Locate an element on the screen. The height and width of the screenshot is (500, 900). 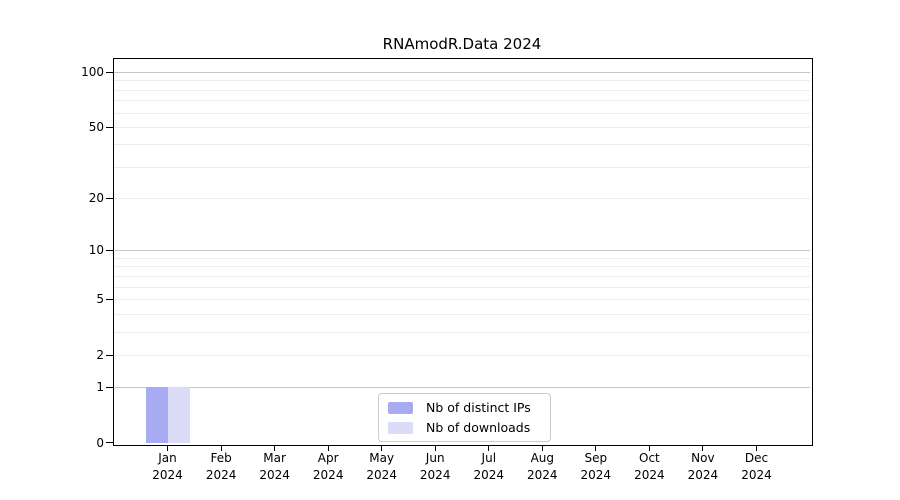
x-tick-label-nov: Nov 2024 is located at coordinates (703, 467).